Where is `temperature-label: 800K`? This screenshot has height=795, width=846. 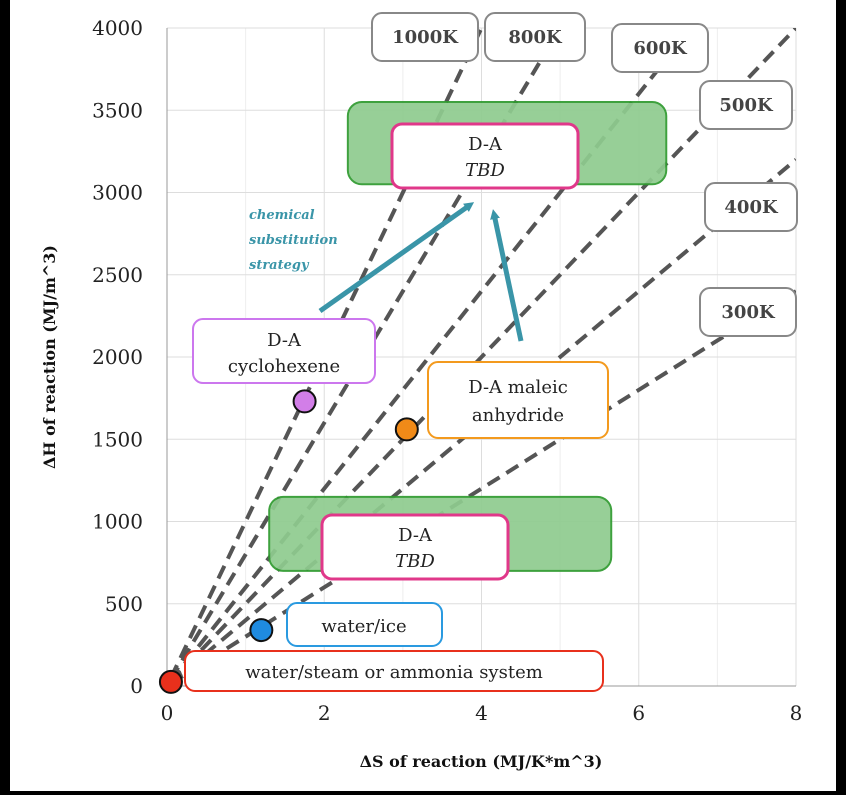 temperature-label: 800K is located at coordinates (535, 37).